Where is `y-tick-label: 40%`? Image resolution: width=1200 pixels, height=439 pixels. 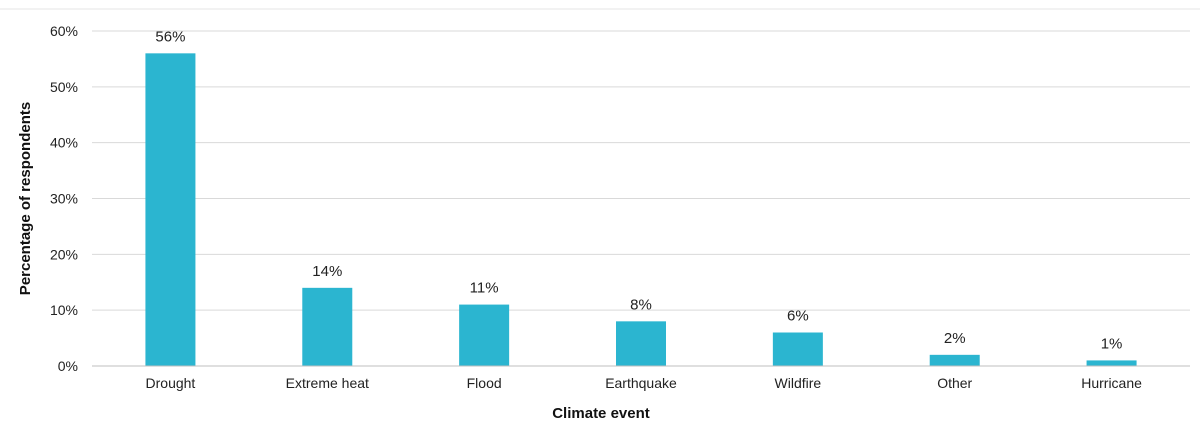 y-tick-label: 40% is located at coordinates (64, 143).